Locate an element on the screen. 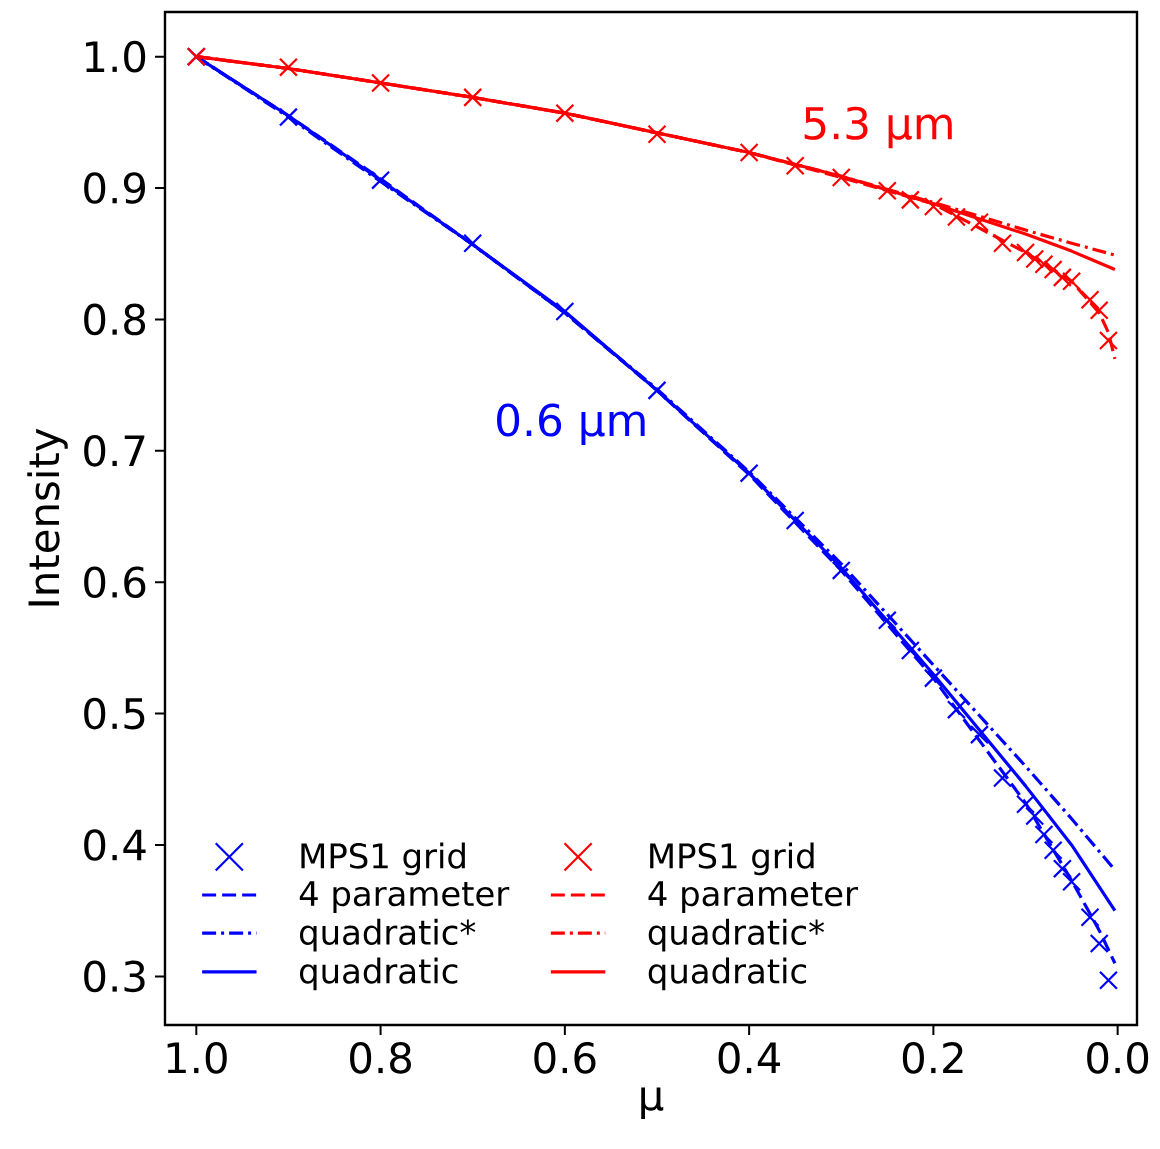 Image resolution: width=1160 pixels, height=1149 pixels. x-axis-title: µ is located at coordinates (652, 1103).